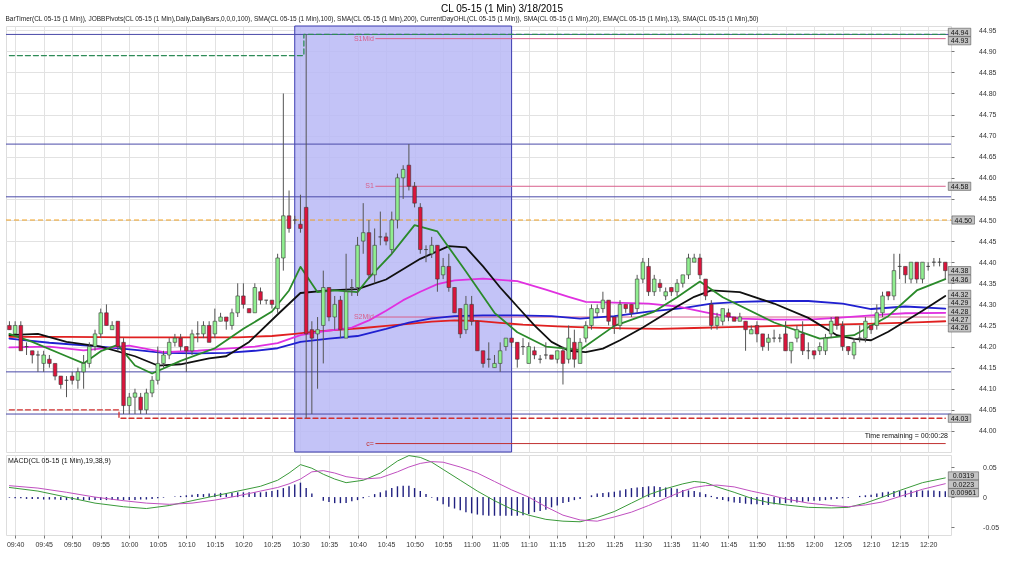 Image resolution: width=1024 pixels, height=563 pixels. What do you see at coordinates (502, 8) in the screenshot?
I see `chart-title: CL 05-15 (1 Min) 3/18/2015` at bounding box center [502, 8].